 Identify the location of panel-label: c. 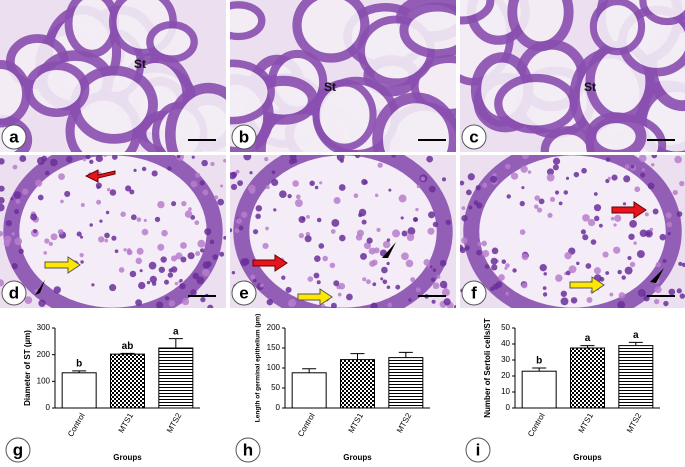
(473, 136).